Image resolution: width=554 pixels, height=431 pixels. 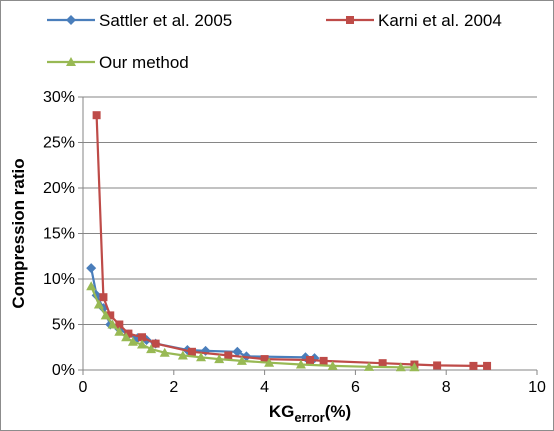 What do you see at coordinates (59, 234) in the screenshot?
I see `y-tick-label: 15%` at bounding box center [59, 234].